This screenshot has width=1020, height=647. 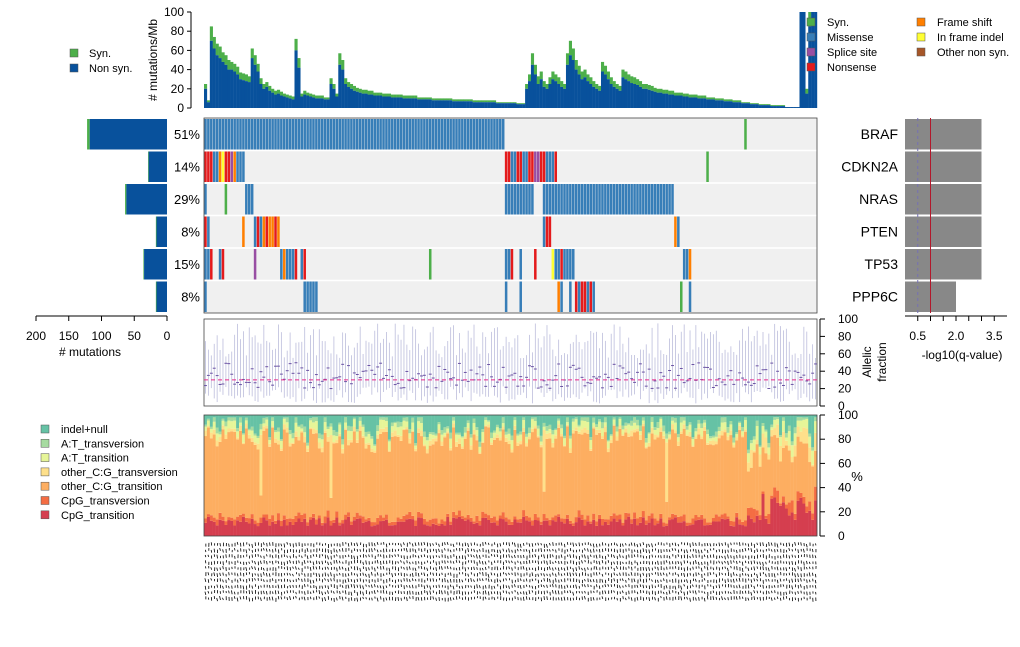 What do you see at coordinates (128, 134) in the screenshot?
I see `count-nonsyn-bar` at bounding box center [128, 134].